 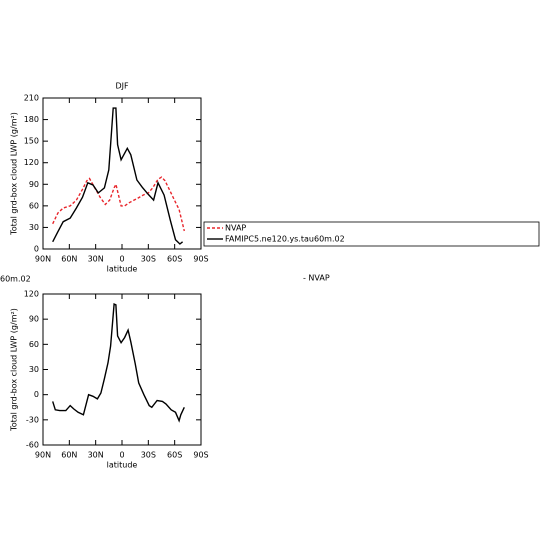 What do you see at coordinates (31, 98) in the screenshot?
I see `y-tick-label: 210` at bounding box center [31, 98].